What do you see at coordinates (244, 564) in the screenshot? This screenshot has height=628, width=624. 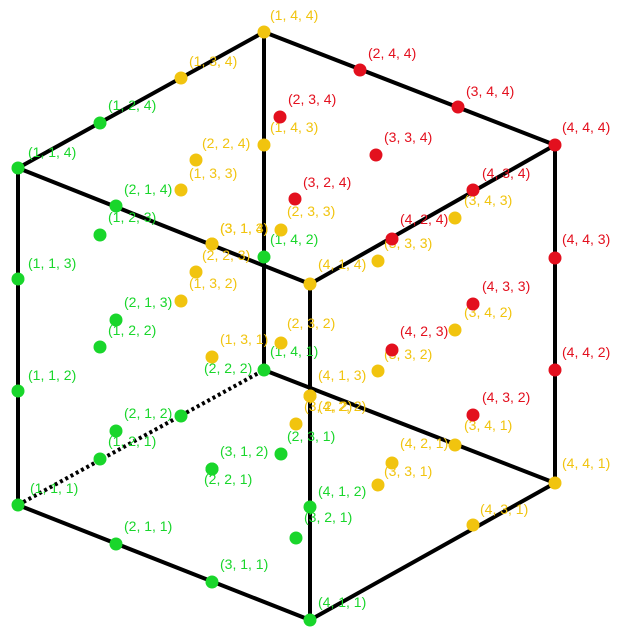 I see `point-label-3-1-1: (3, 1, 1)` at bounding box center [244, 564].